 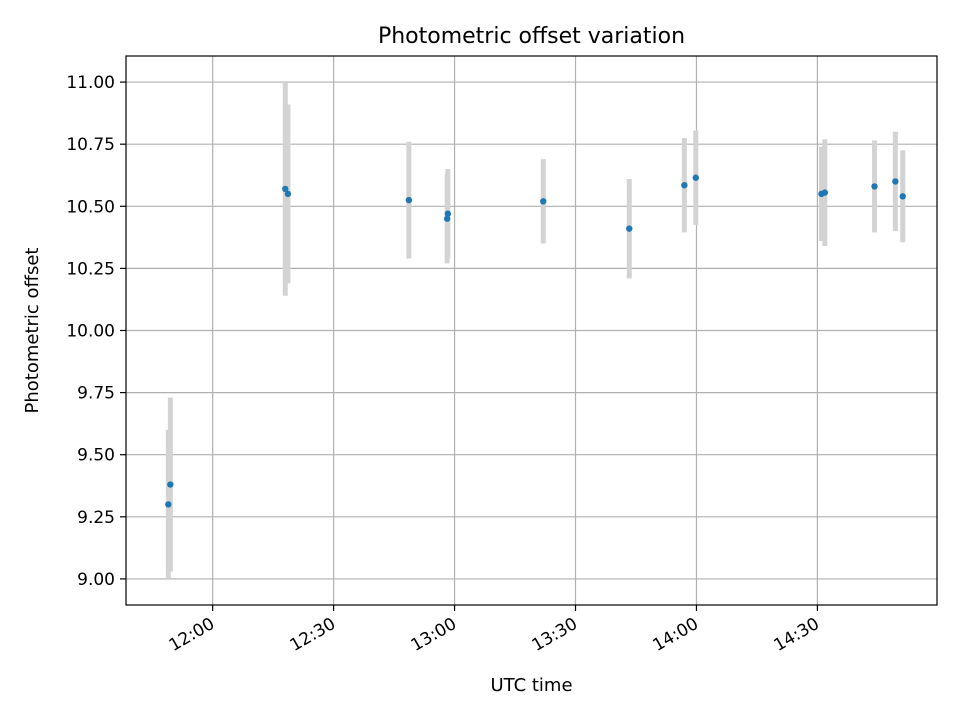 I want to click on y-tick-label: 9.50, so click(x=96, y=456).